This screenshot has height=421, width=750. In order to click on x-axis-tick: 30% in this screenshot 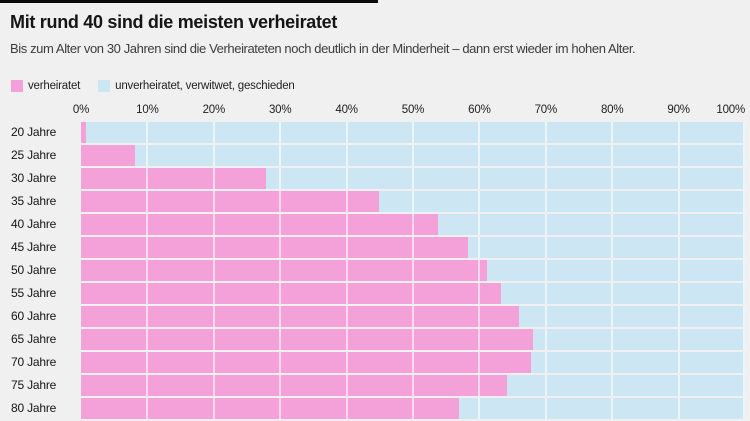, I will do `click(280, 110)`.